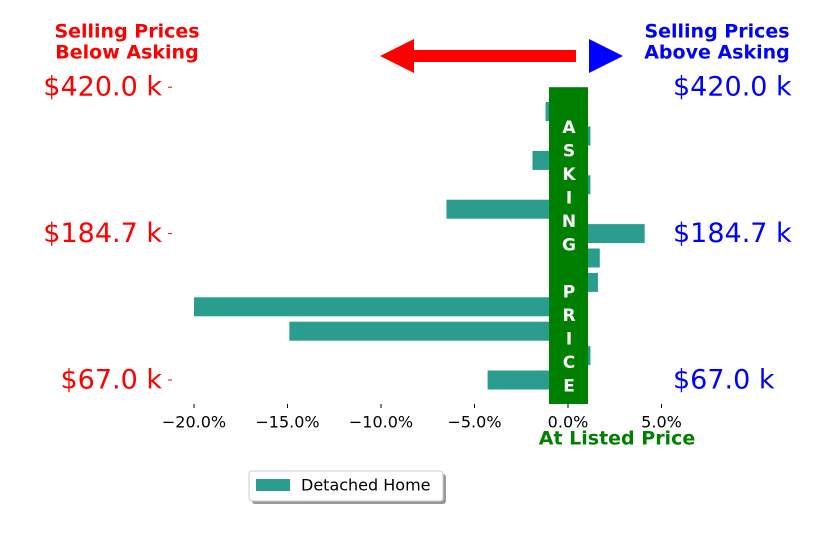  Describe the element at coordinates (102, 233) in the screenshot. I see `y-tick-label-left: $184.7 k` at that location.